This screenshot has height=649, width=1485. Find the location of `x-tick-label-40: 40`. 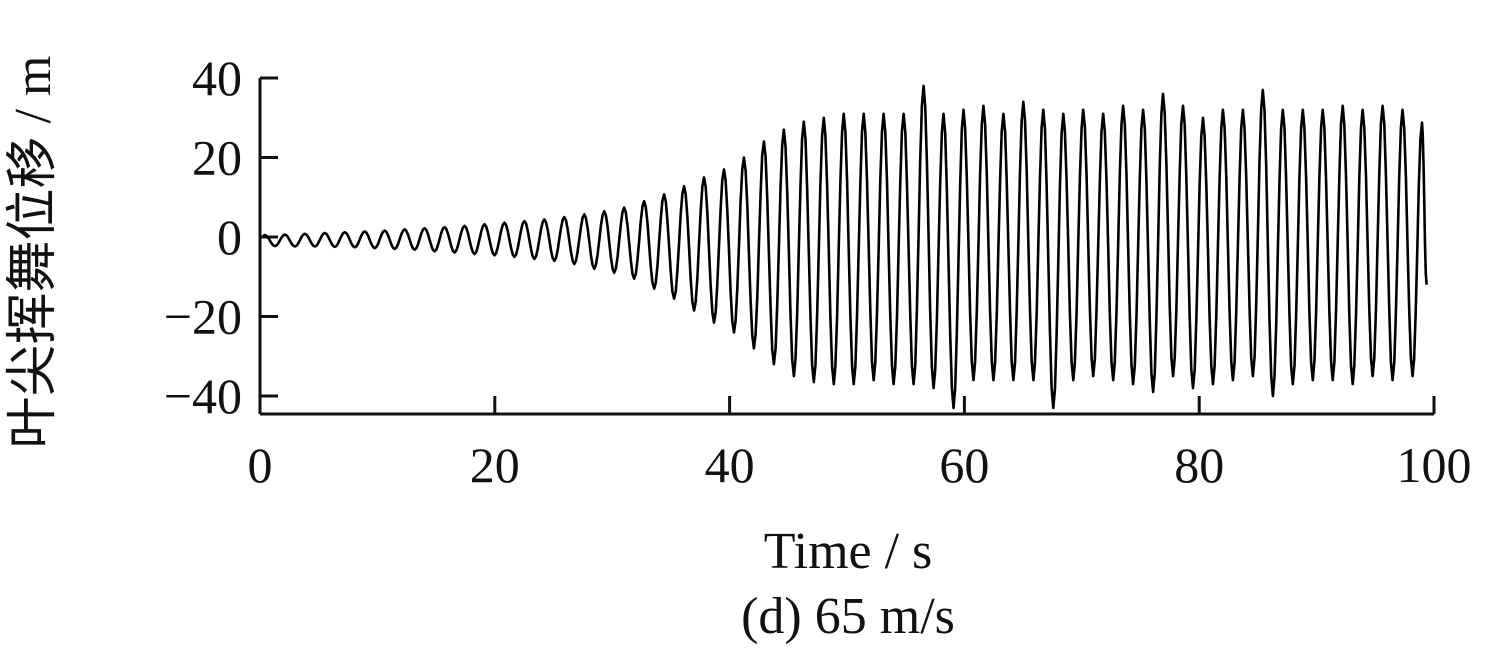

x-tick-label-40: 40 is located at coordinates (730, 465).